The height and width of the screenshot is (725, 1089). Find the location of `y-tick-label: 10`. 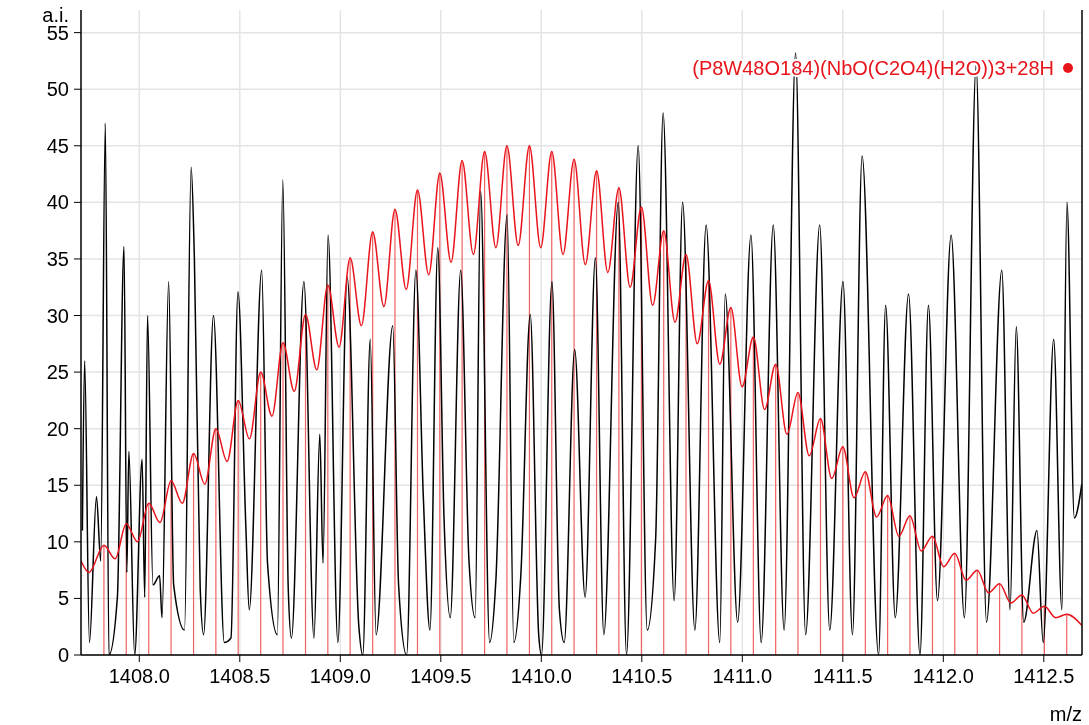

y-tick-label: 10 is located at coordinates (57, 541).